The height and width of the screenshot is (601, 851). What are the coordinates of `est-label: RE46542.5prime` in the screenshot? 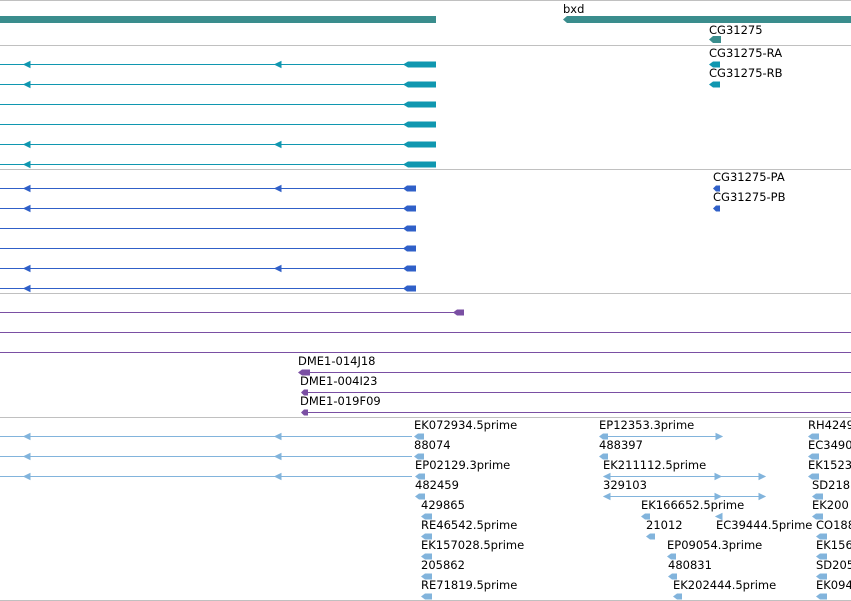 It's located at (469, 525).